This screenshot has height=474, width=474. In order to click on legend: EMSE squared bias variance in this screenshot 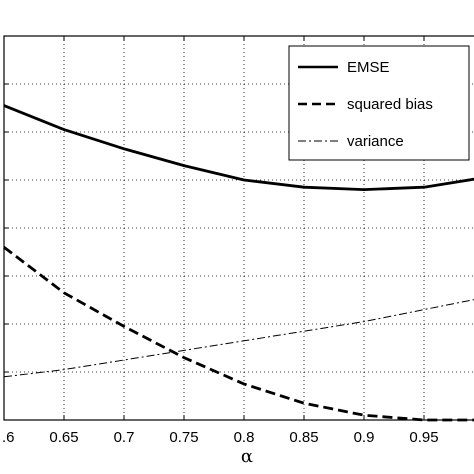, I will do `click(379, 103)`.